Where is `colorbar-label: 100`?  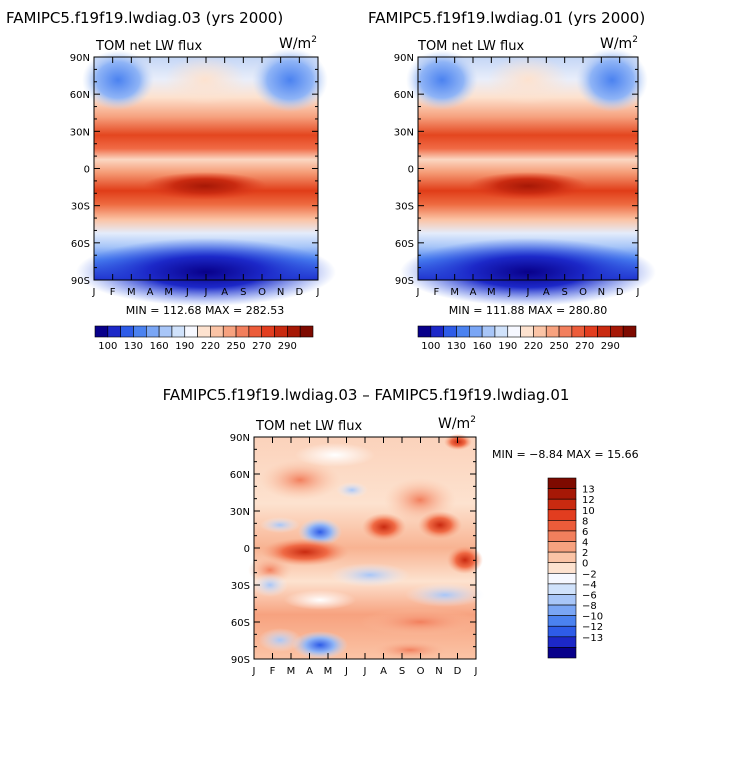
colorbar-label: 100 is located at coordinates (430, 346).